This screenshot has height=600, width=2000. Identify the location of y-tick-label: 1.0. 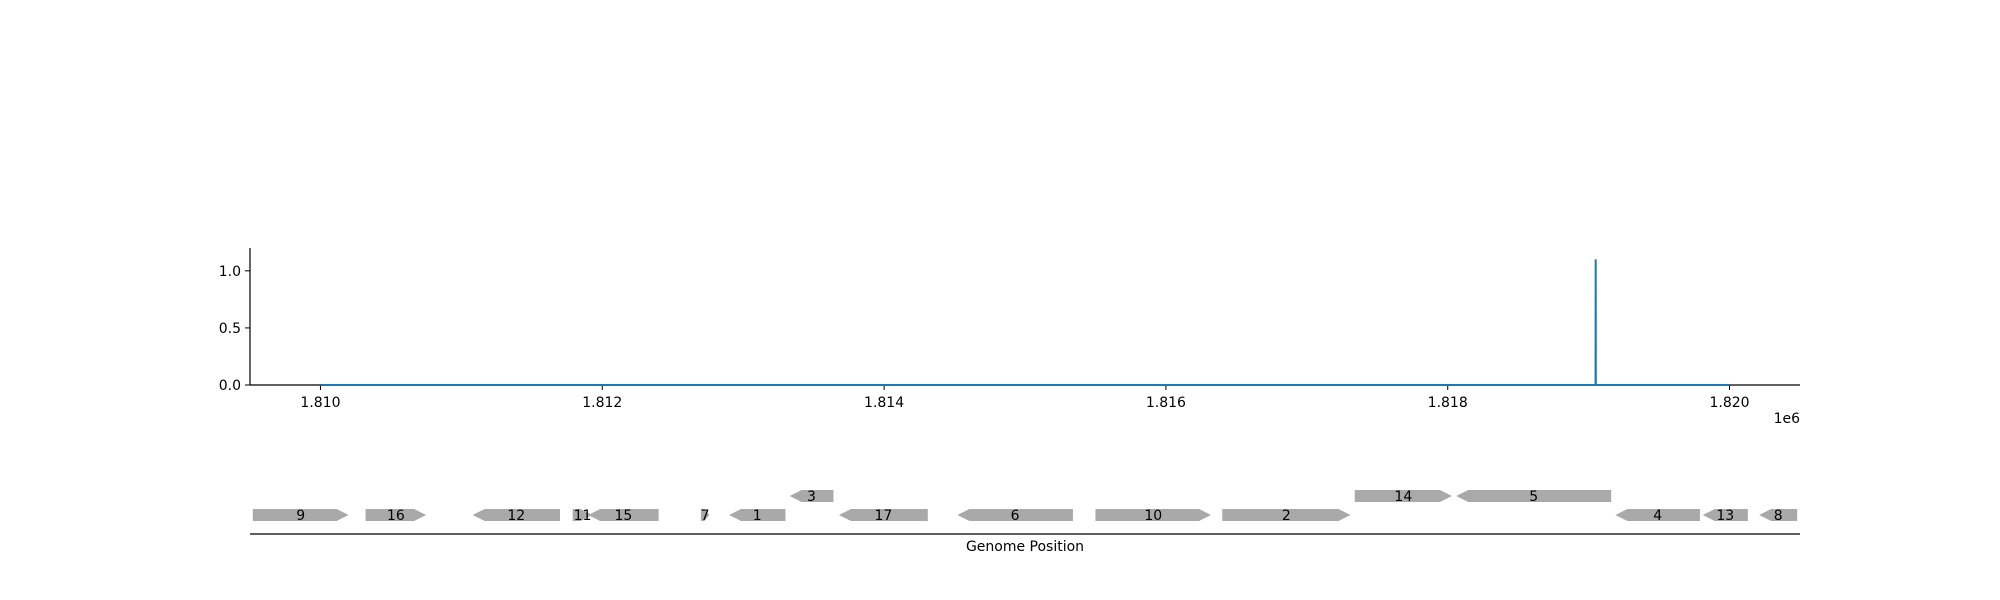
(230, 272).